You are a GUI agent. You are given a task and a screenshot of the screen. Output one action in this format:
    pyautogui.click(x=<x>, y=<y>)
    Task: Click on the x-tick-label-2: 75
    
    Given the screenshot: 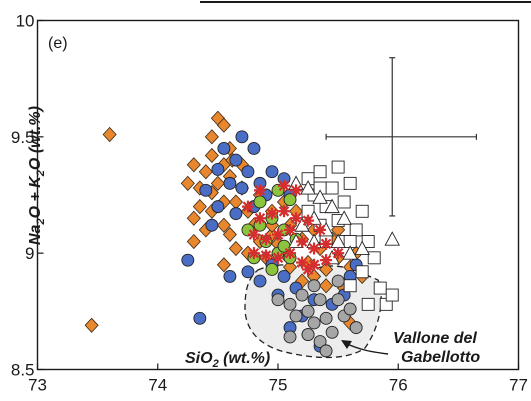 What is the action you would take?
    pyautogui.click(x=278, y=385)
    